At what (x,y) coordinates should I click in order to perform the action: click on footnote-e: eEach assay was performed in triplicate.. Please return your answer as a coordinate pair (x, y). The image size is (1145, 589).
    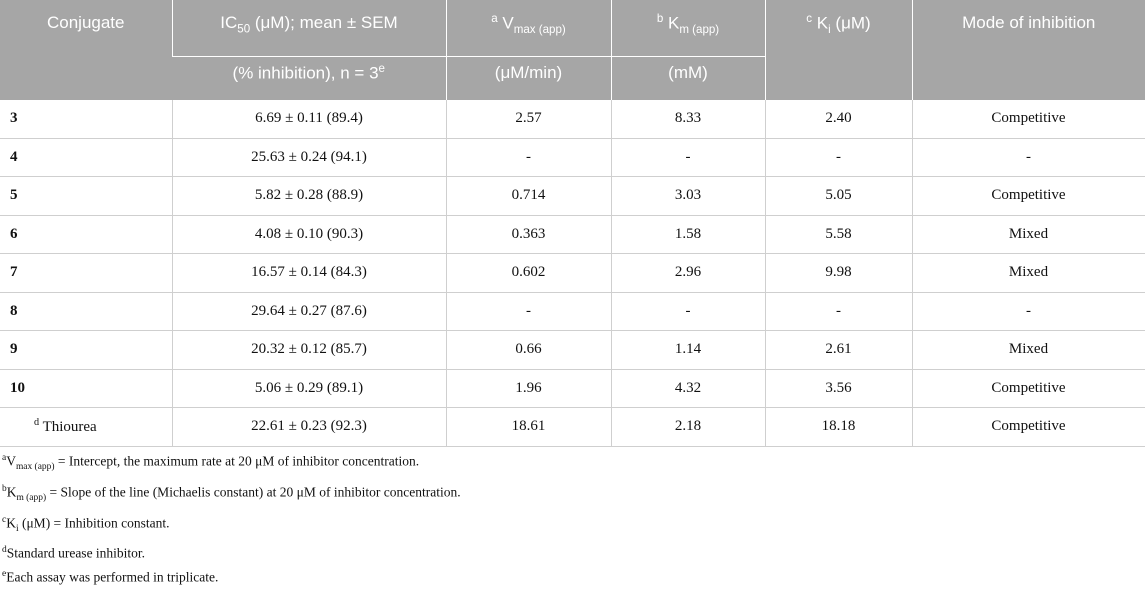
    Looking at the image, I should click on (110, 577).